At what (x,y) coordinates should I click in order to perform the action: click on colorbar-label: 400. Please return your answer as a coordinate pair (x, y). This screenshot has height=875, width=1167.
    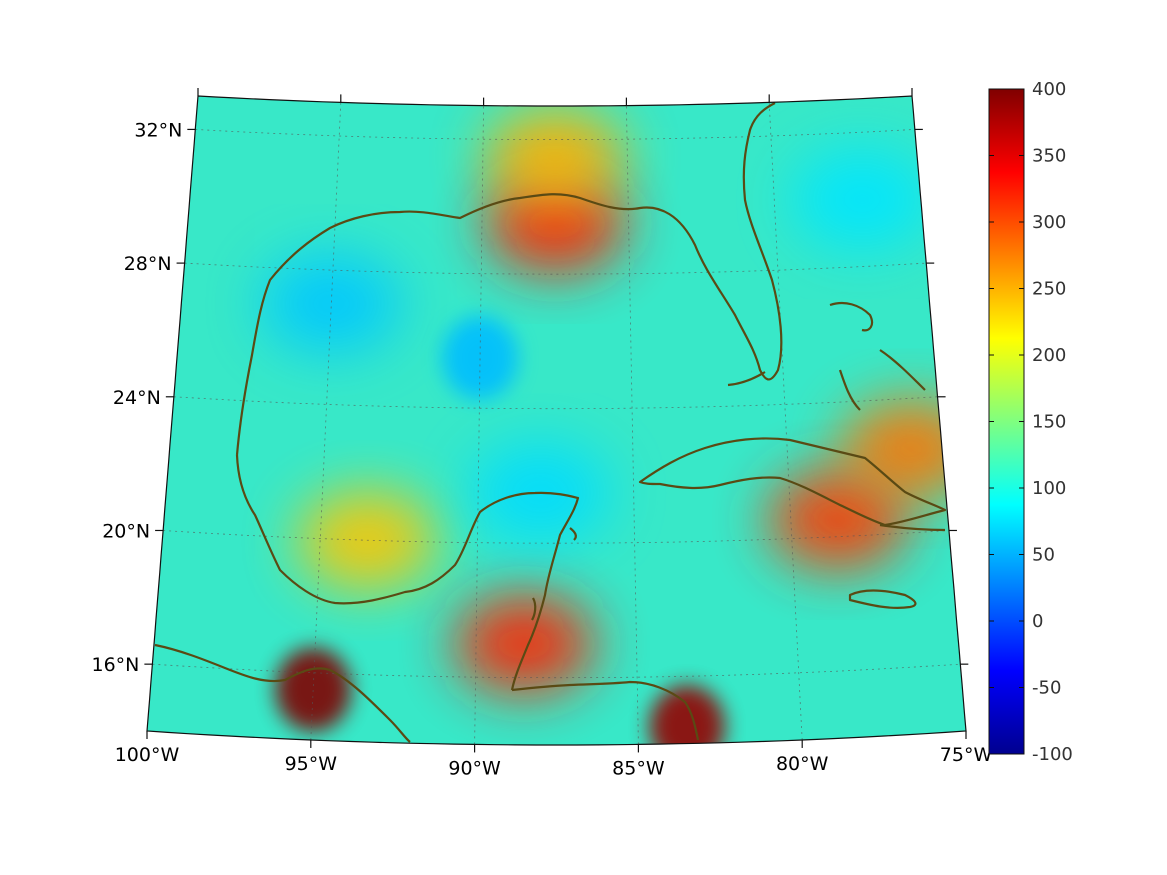
    Looking at the image, I should click on (1049, 89).